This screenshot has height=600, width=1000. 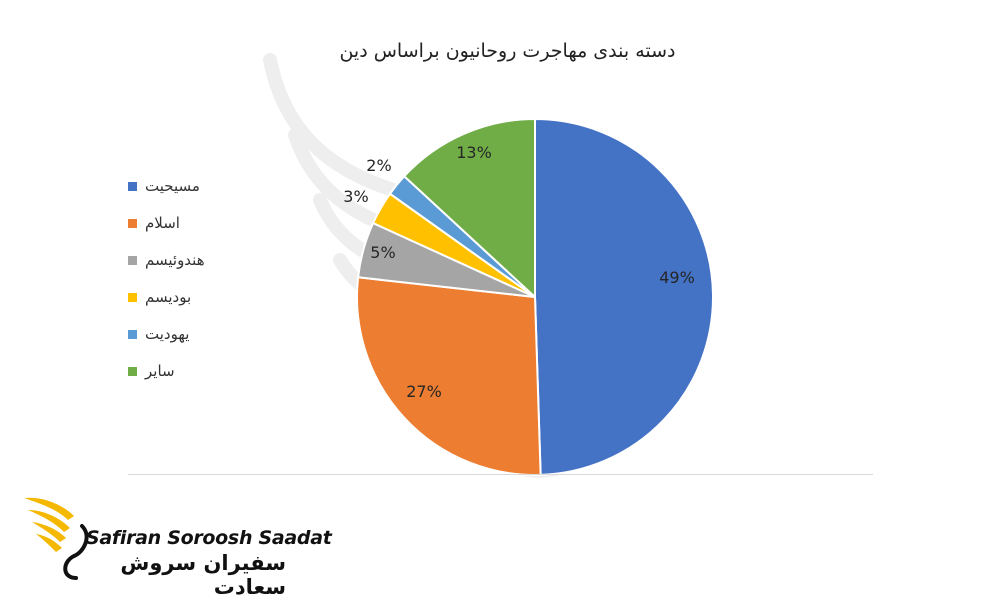 I want to click on legend-label: بودیسم, so click(x=168, y=297).